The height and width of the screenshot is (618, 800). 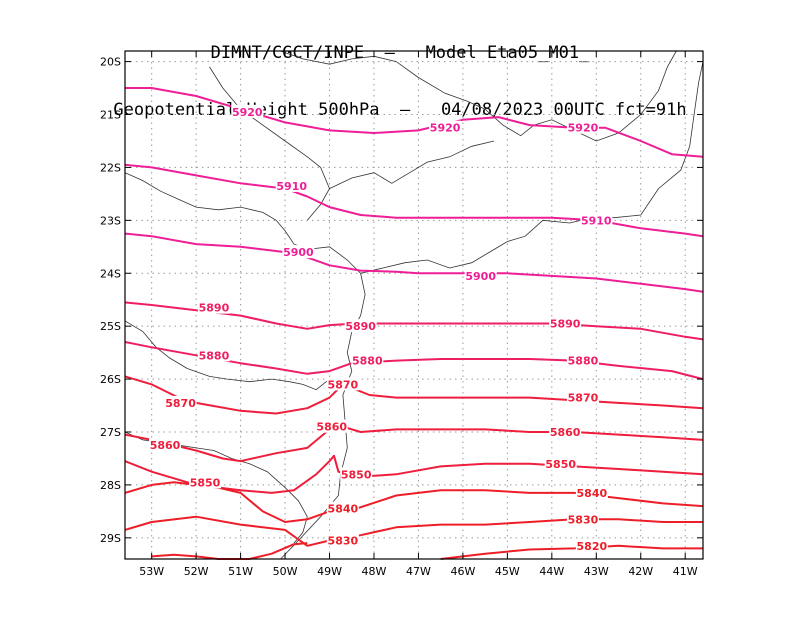 What do you see at coordinates (110, 326) in the screenshot?
I see `y-tick-label-5: 25S` at bounding box center [110, 326].